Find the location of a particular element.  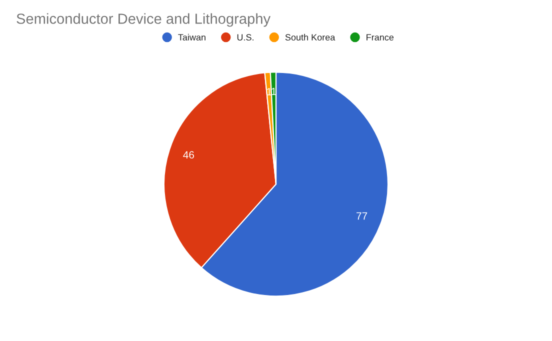

legend-label: Taiwan is located at coordinates (192, 37).